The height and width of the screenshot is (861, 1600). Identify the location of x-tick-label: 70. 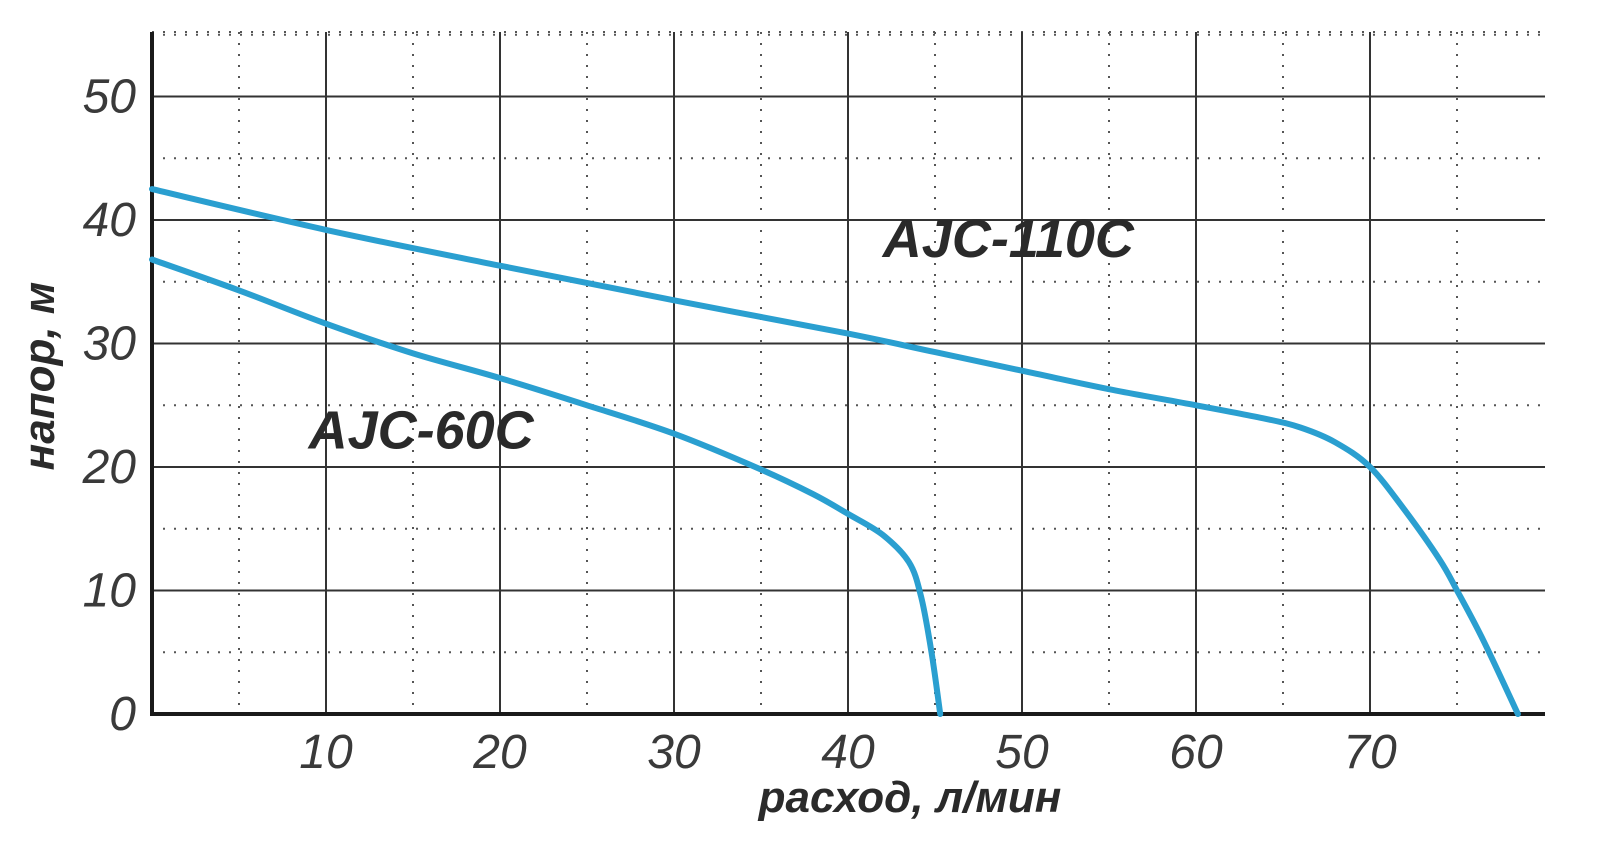
(1370, 752).